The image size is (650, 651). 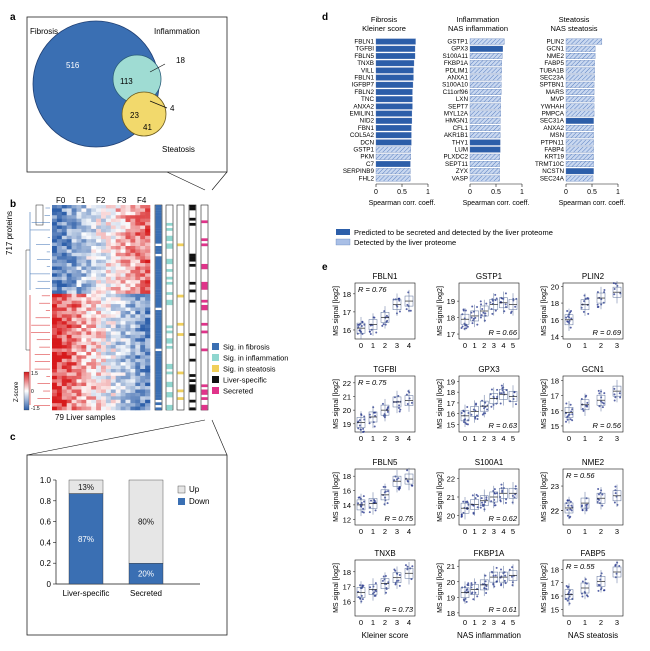 What do you see at coordinates (606, 332) in the screenshot?
I see `e-r-value: R = 0.69` at bounding box center [606, 332].